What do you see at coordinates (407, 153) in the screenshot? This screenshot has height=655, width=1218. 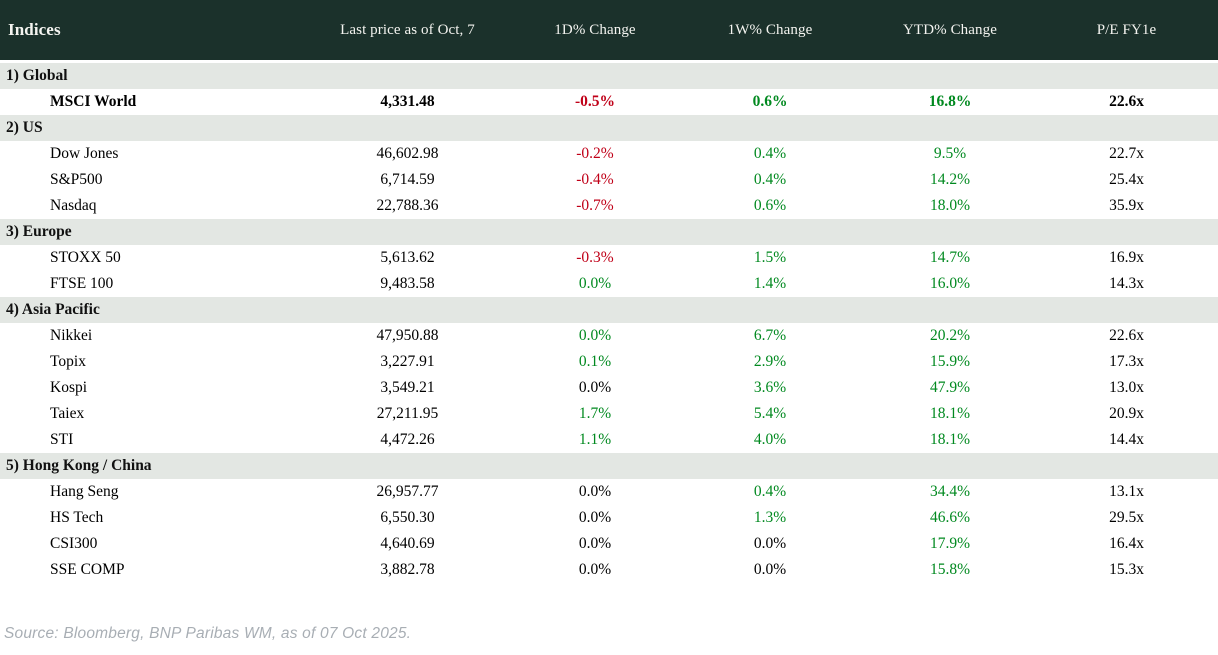 I see `price-cell: 46,602.98` at bounding box center [407, 153].